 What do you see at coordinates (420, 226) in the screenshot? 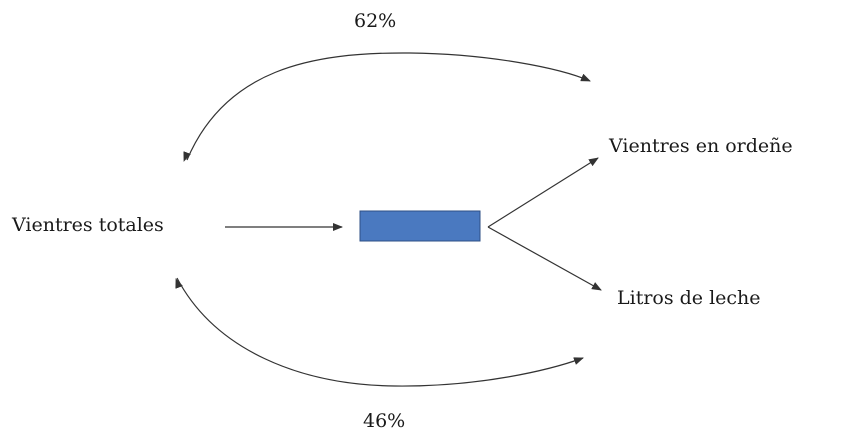
I see `process-box` at bounding box center [420, 226].